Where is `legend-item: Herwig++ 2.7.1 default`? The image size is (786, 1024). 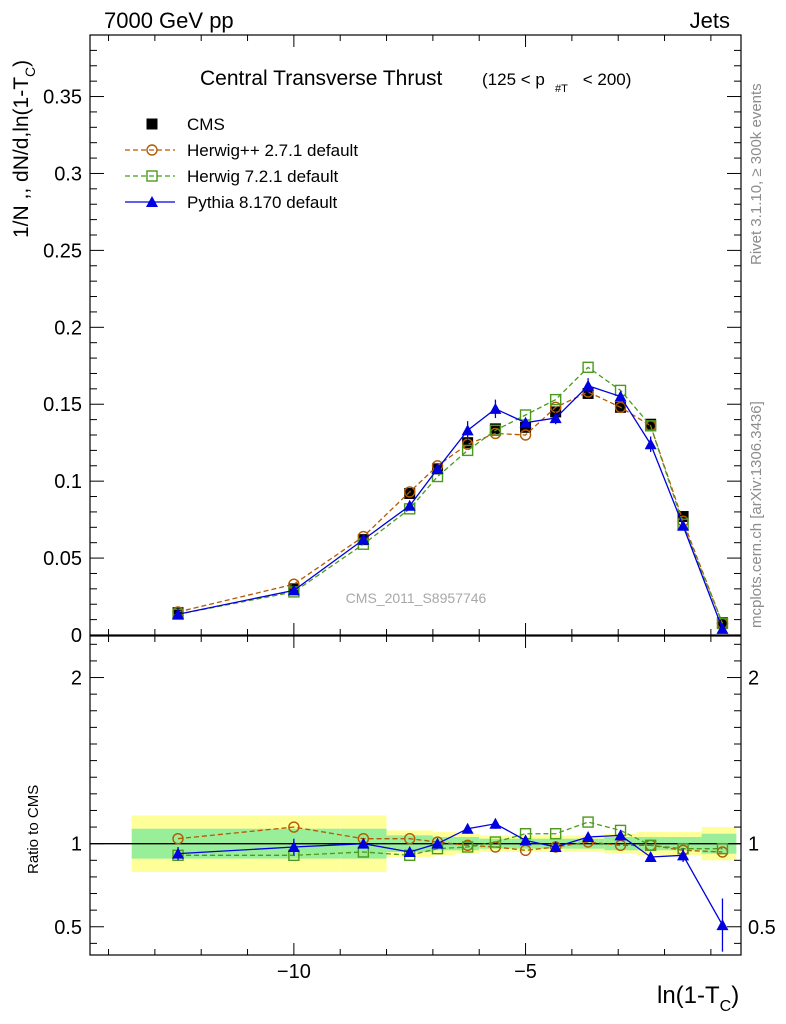 legend-item: Herwig++ 2.7.1 default is located at coordinates (241, 150).